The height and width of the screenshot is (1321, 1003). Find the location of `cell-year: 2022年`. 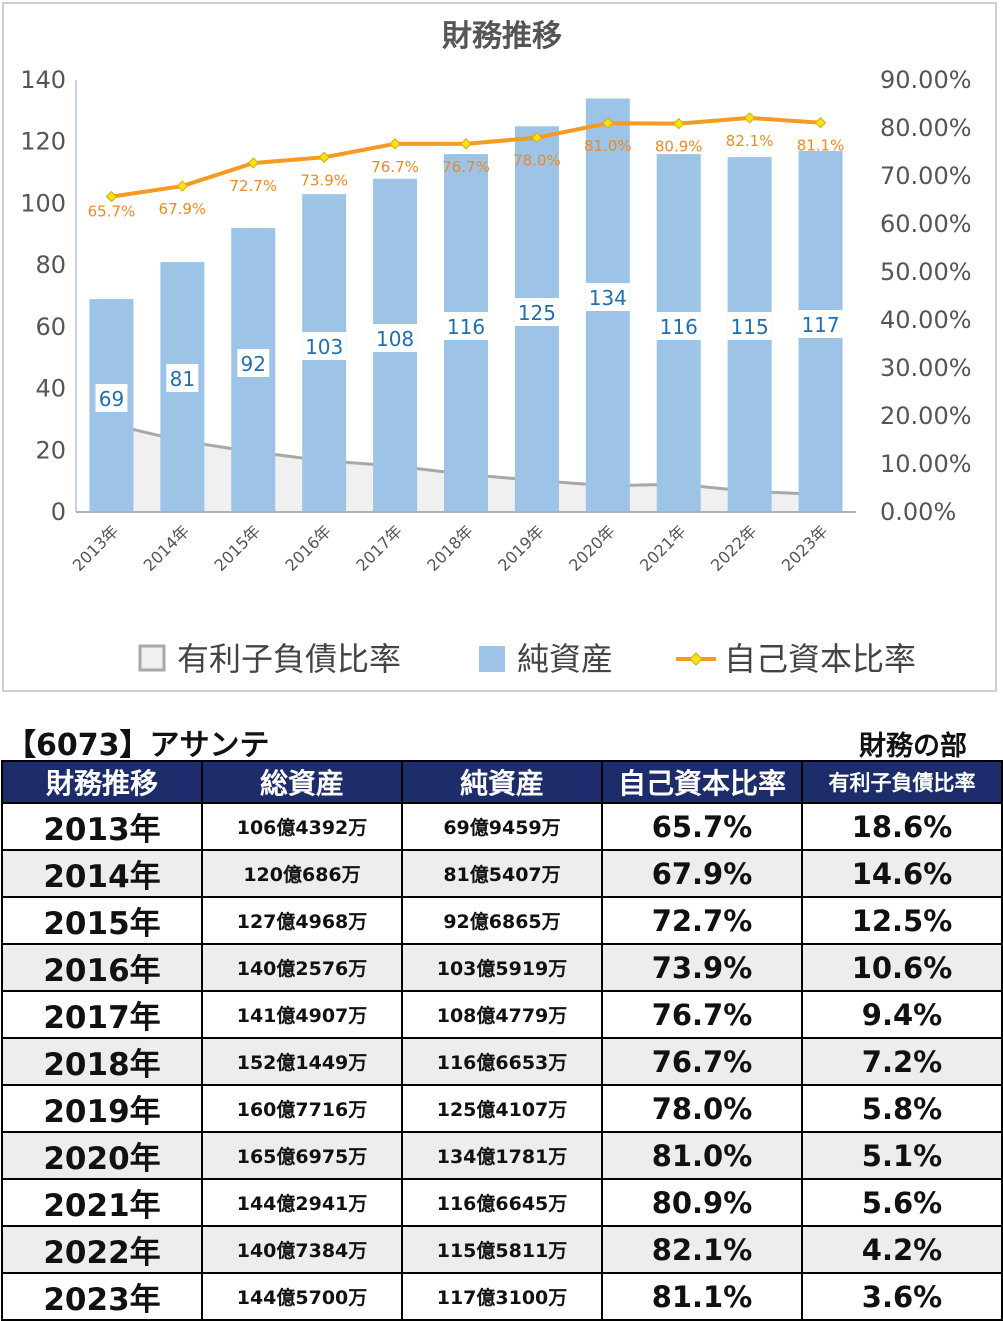

cell-year: 2022年 is located at coordinates (102, 1249).